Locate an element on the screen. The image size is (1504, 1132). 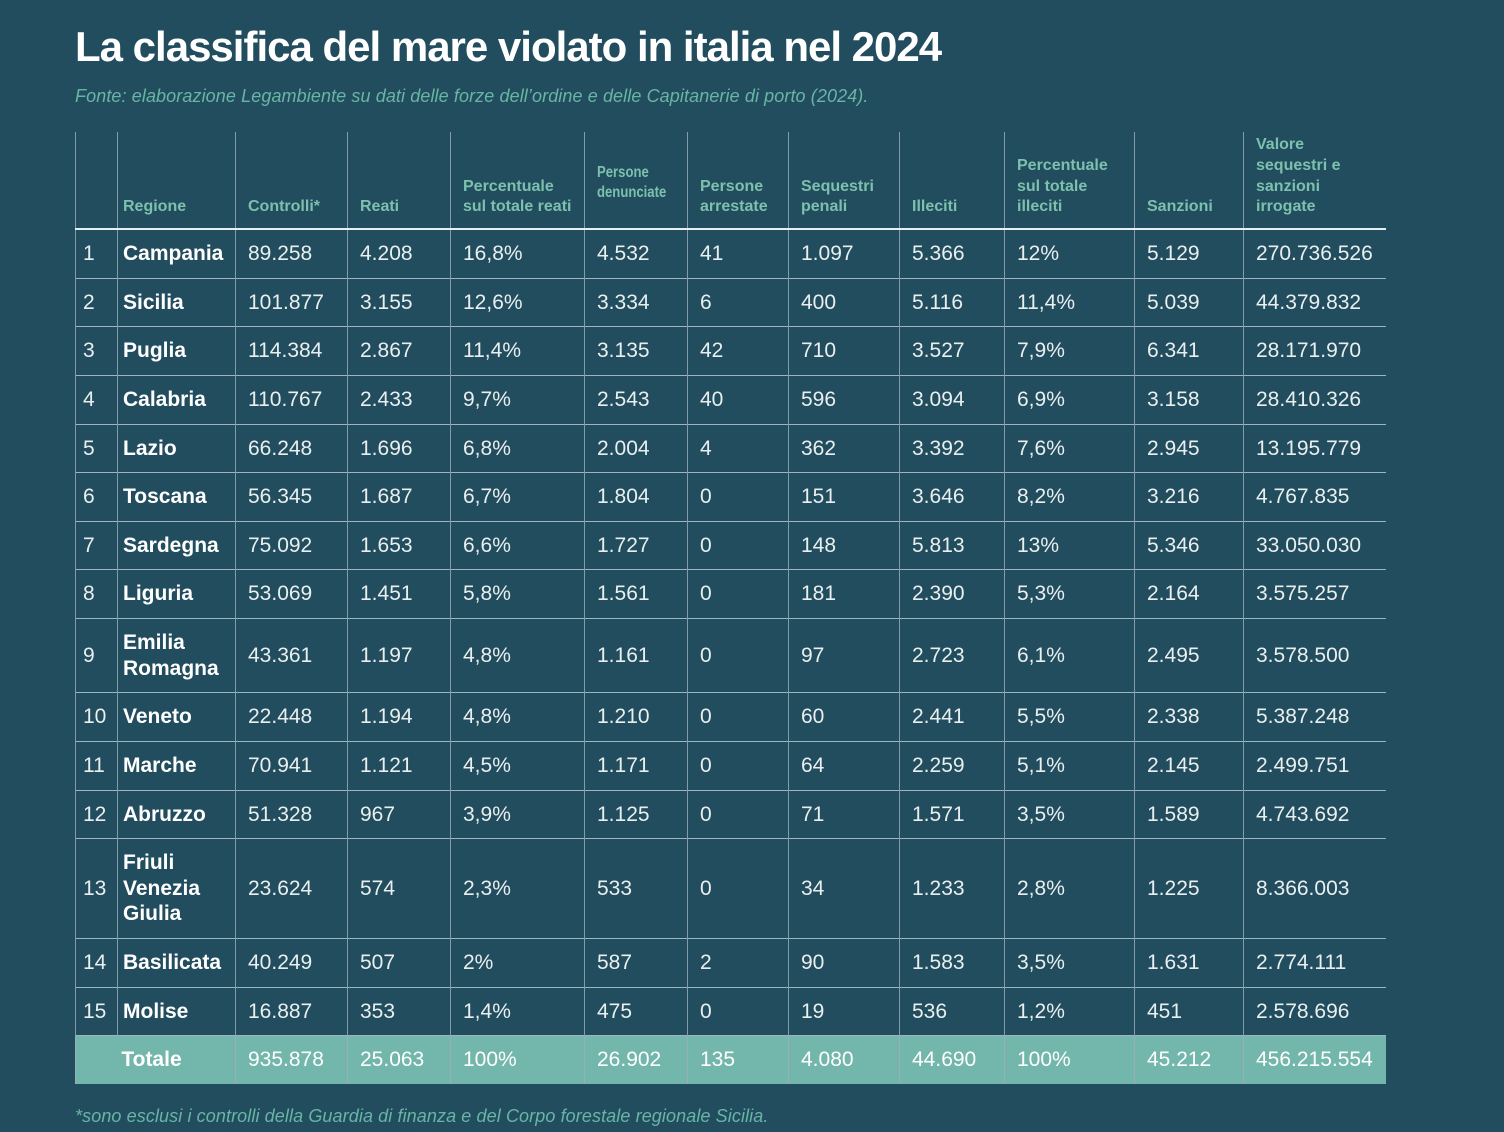
value-cell: 5.813 is located at coordinates (952, 545).